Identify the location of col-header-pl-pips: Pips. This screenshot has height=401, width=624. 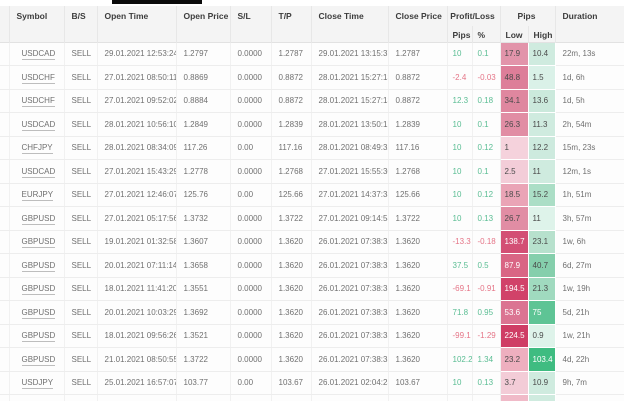
(460, 34).